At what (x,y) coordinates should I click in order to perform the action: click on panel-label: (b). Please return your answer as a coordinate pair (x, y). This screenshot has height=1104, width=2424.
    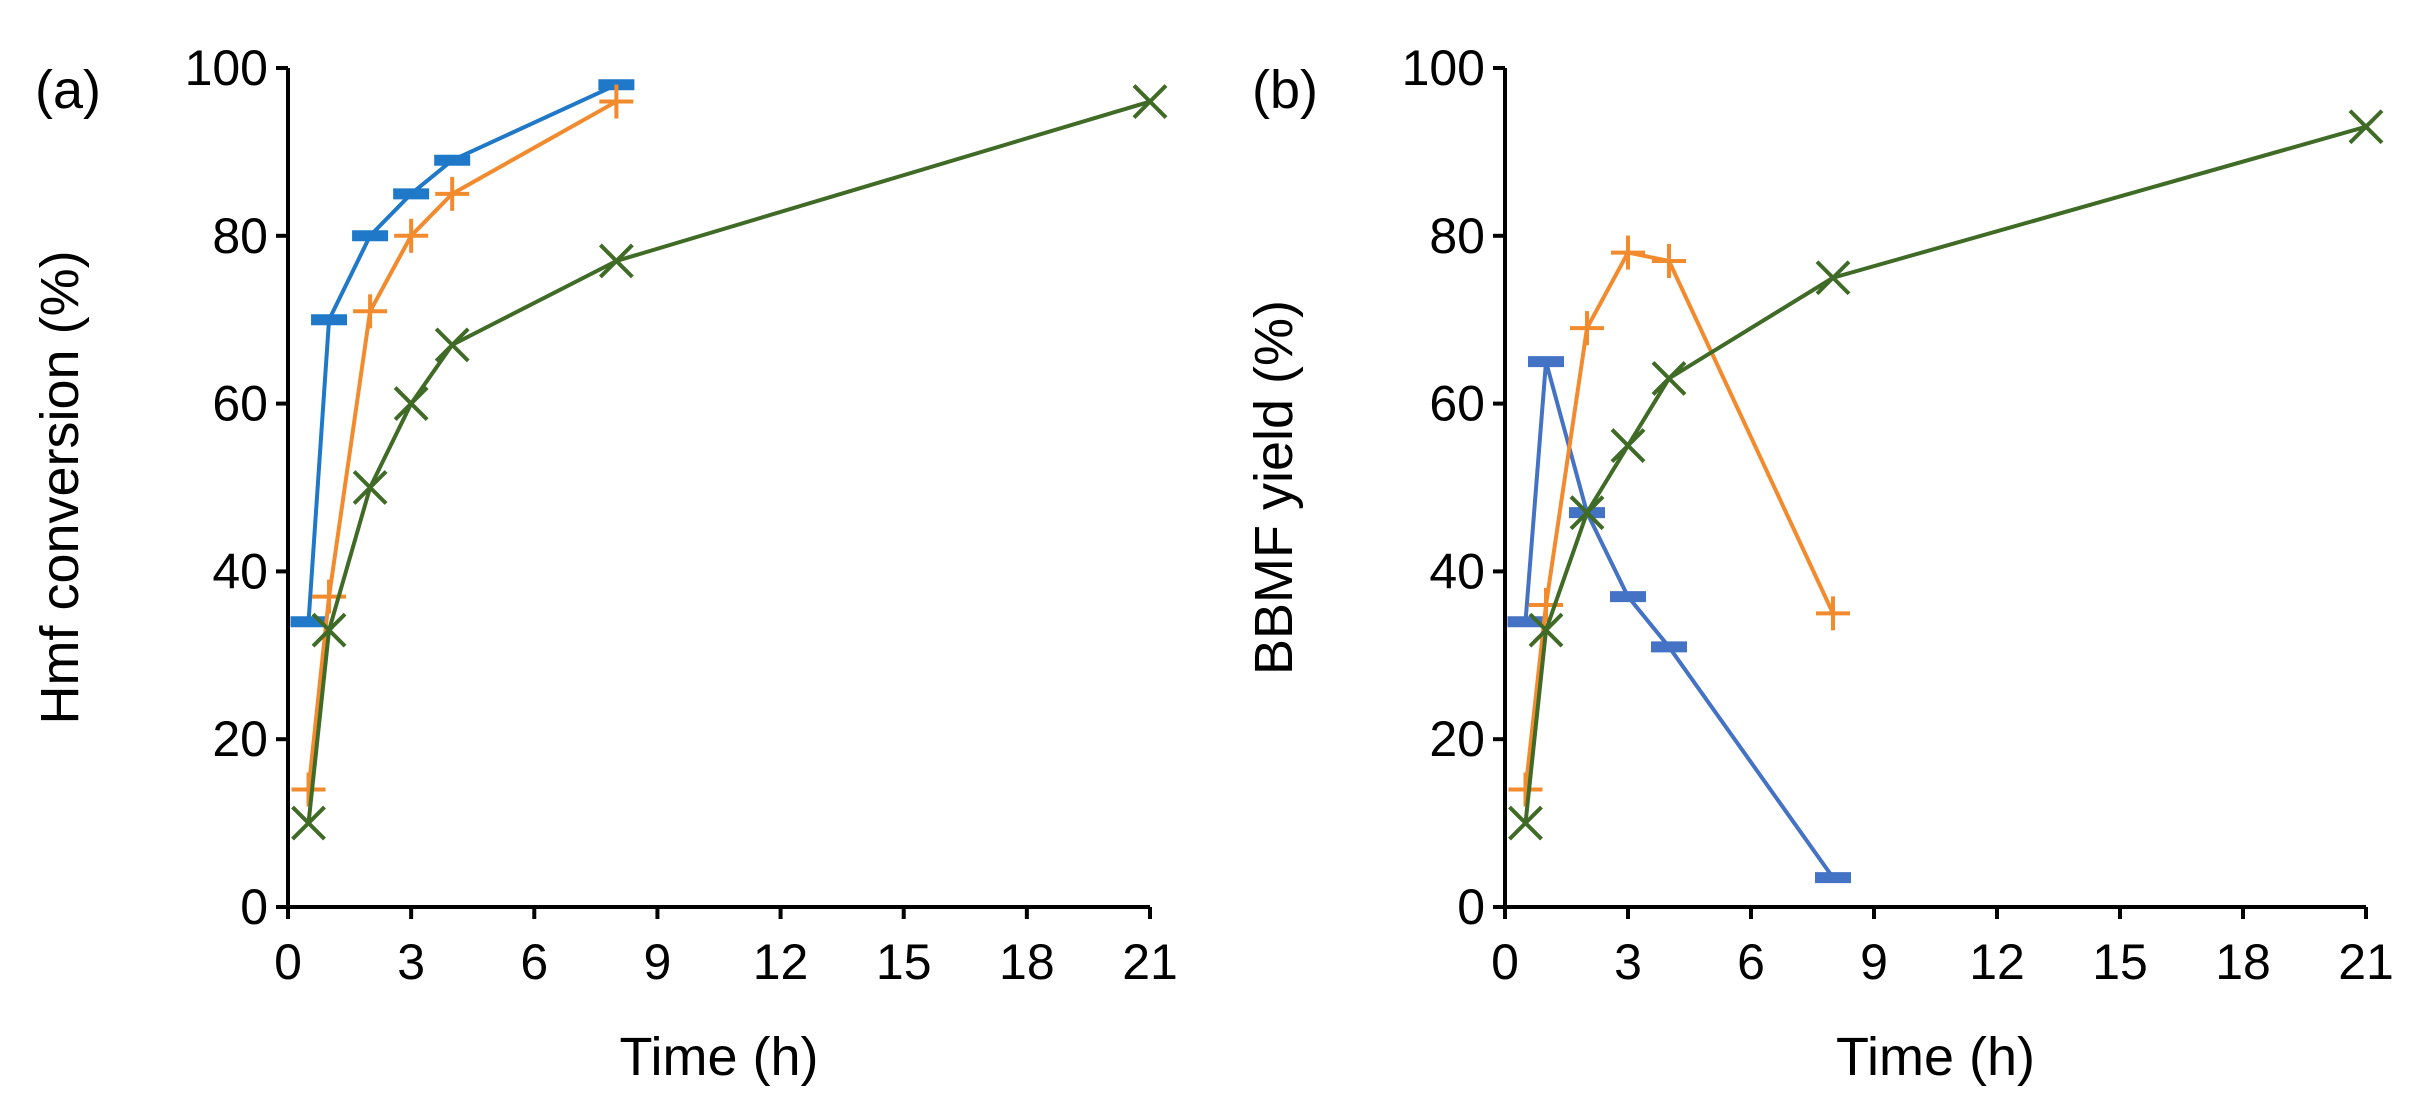
    Looking at the image, I should click on (1285, 90).